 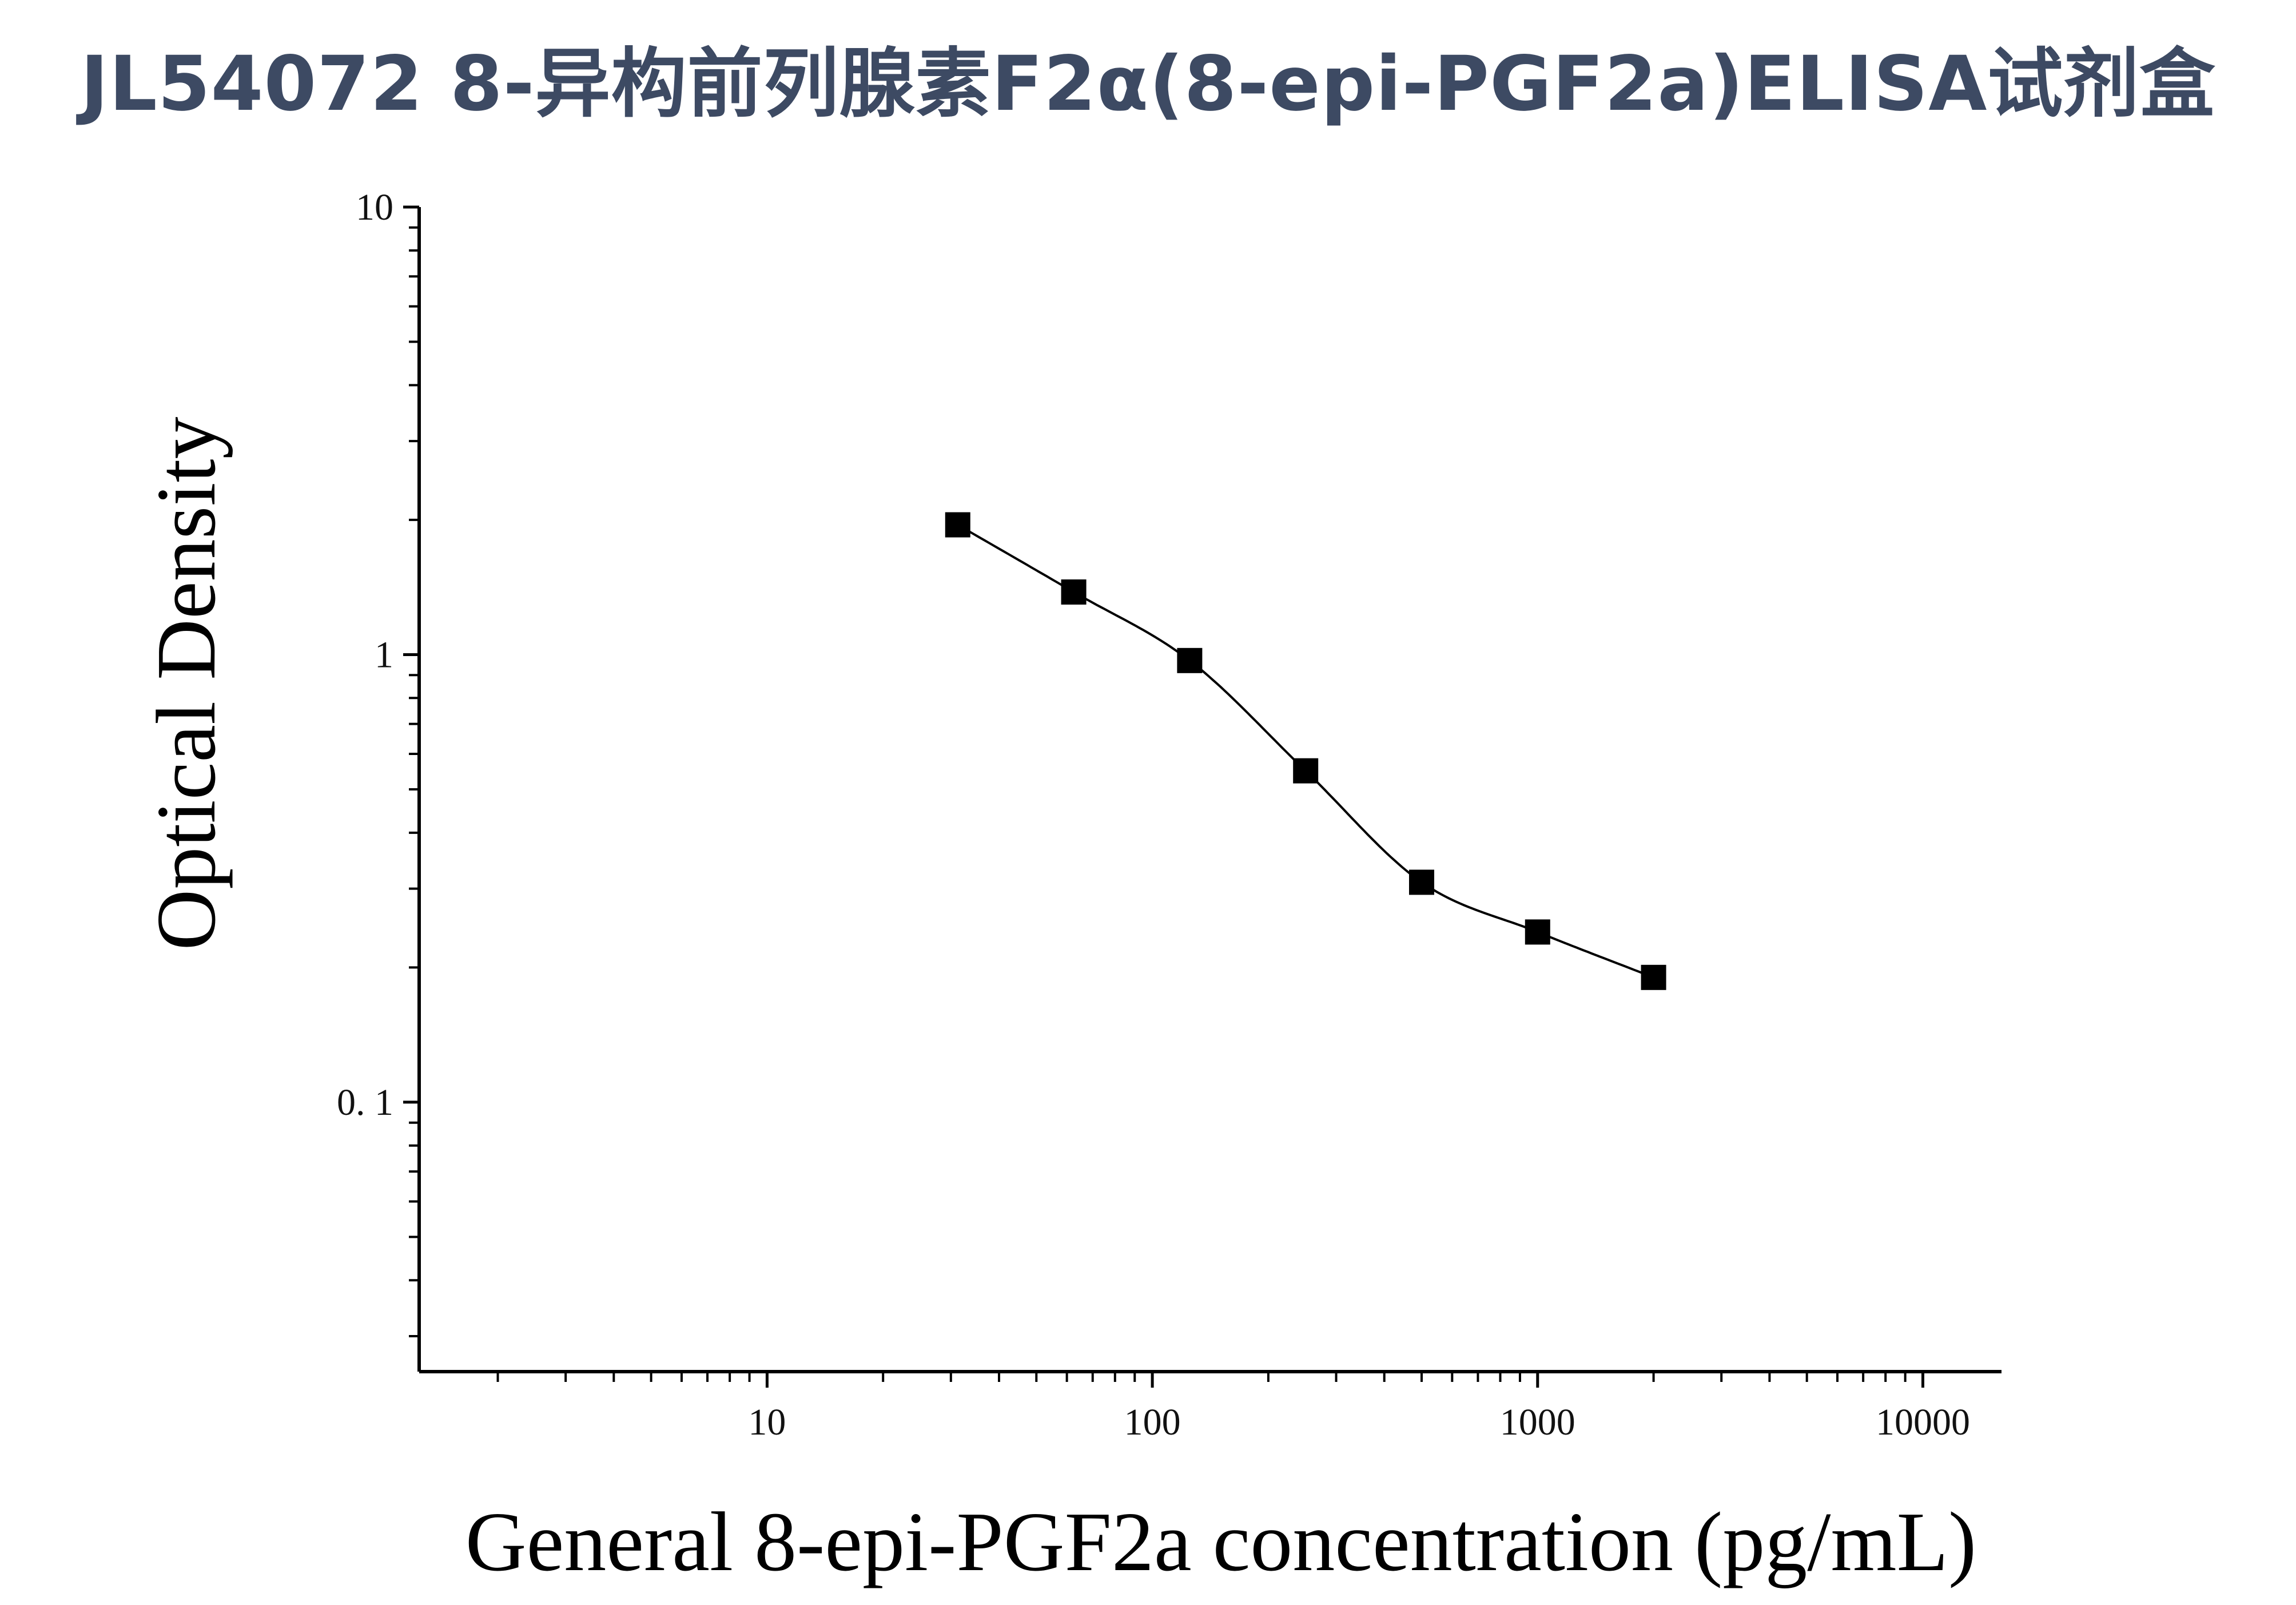 What do you see at coordinates (375, 207) in the screenshot?
I see `y-tick-label: 10` at bounding box center [375, 207].